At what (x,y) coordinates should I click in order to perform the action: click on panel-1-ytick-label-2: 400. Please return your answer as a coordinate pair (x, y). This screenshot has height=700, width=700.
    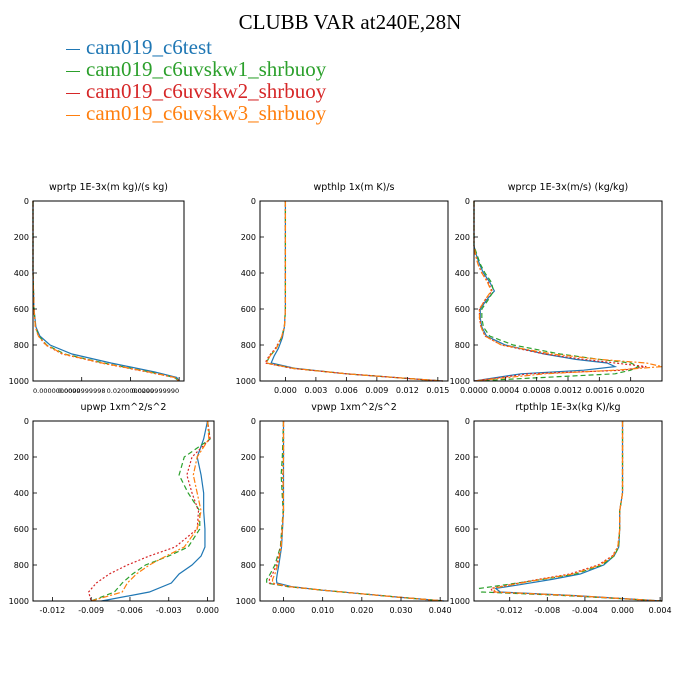
    Looking at the image, I should click on (248, 273).